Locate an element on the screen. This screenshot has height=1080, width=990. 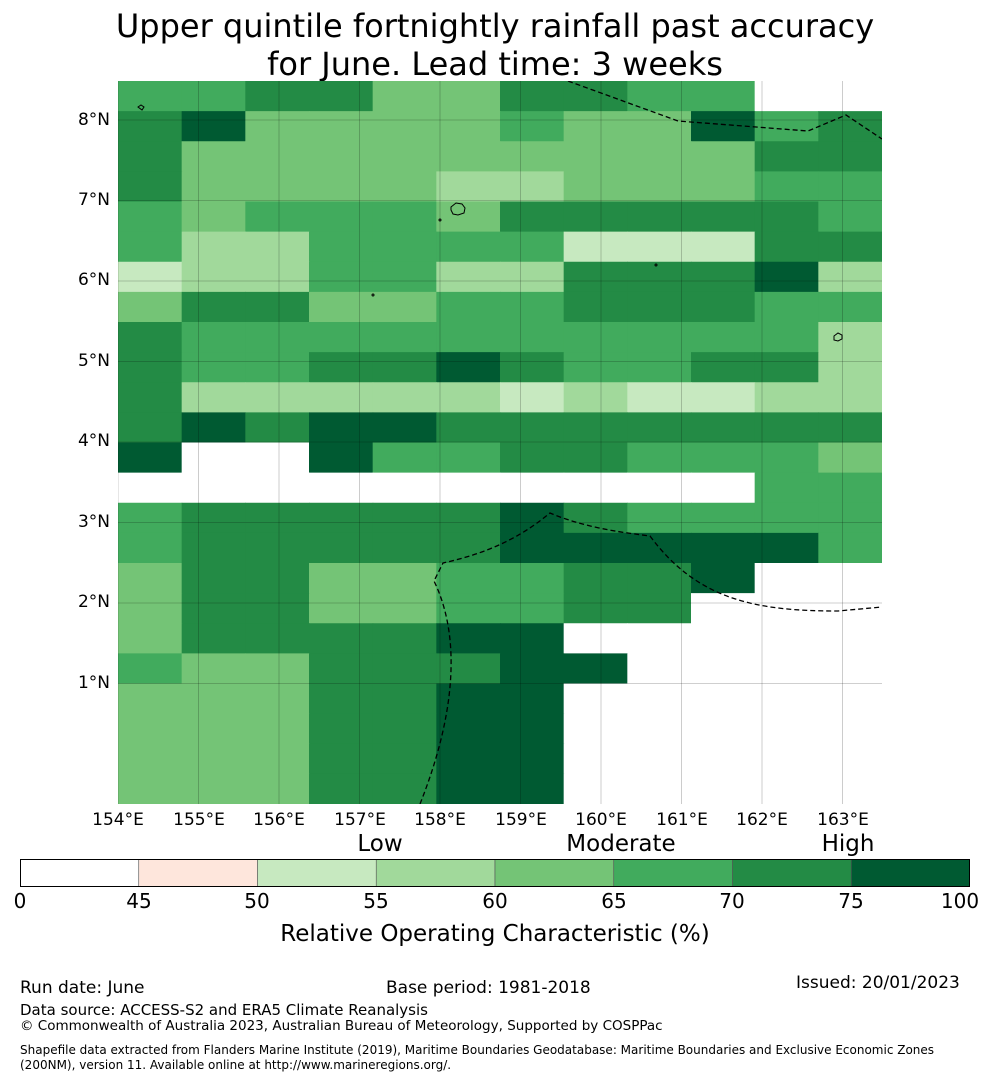
colorbar-tick: 70 is located at coordinates (732, 901).